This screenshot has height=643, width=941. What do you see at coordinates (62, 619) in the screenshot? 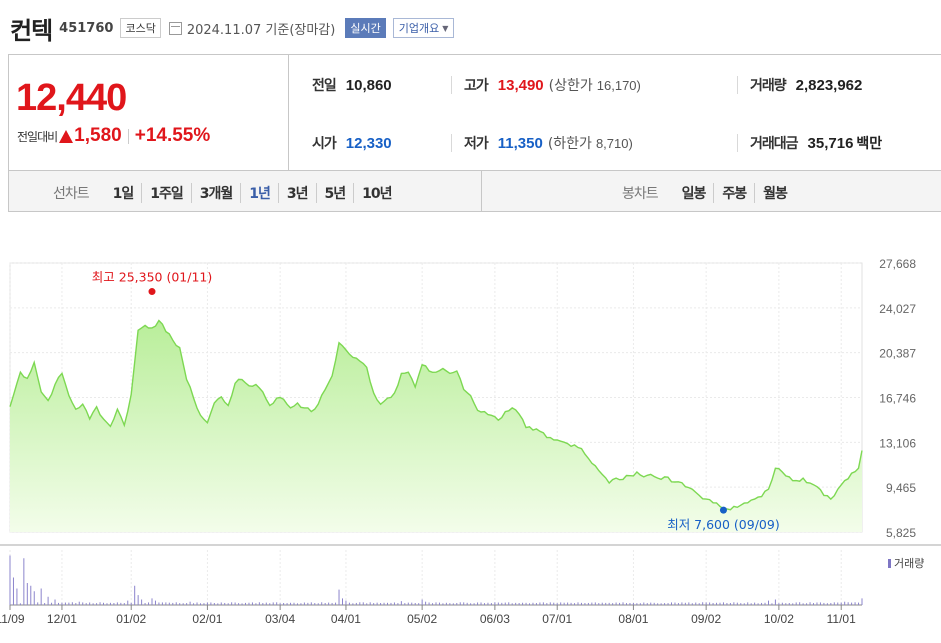
I see `x-tick-label: 12/01` at bounding box center [62, 619].